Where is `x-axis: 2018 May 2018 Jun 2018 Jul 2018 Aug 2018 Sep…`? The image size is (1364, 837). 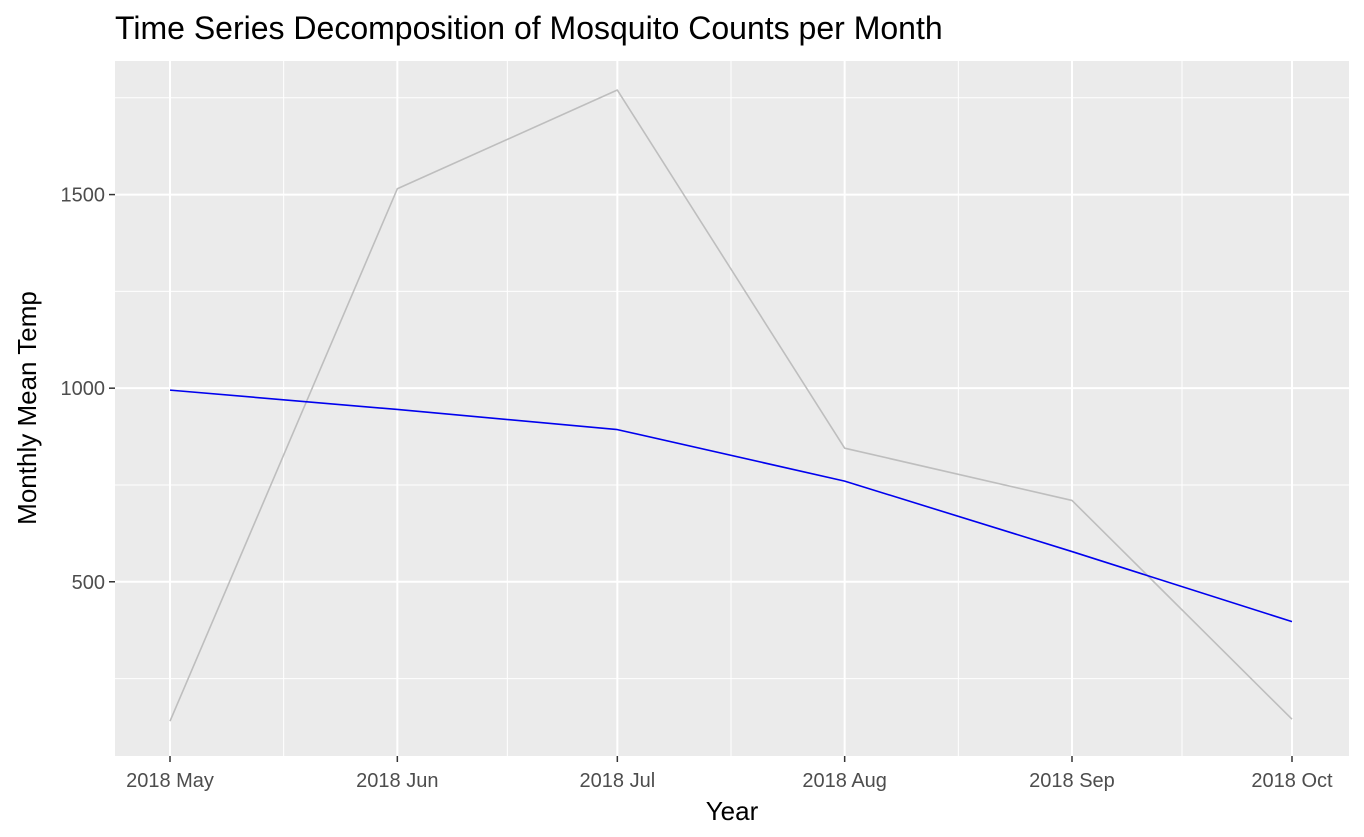
x-axis: 2018 May 2018 Jun 2018 Jul 2018 Aug 2018 Sep… is located at coordinates (729, 774).